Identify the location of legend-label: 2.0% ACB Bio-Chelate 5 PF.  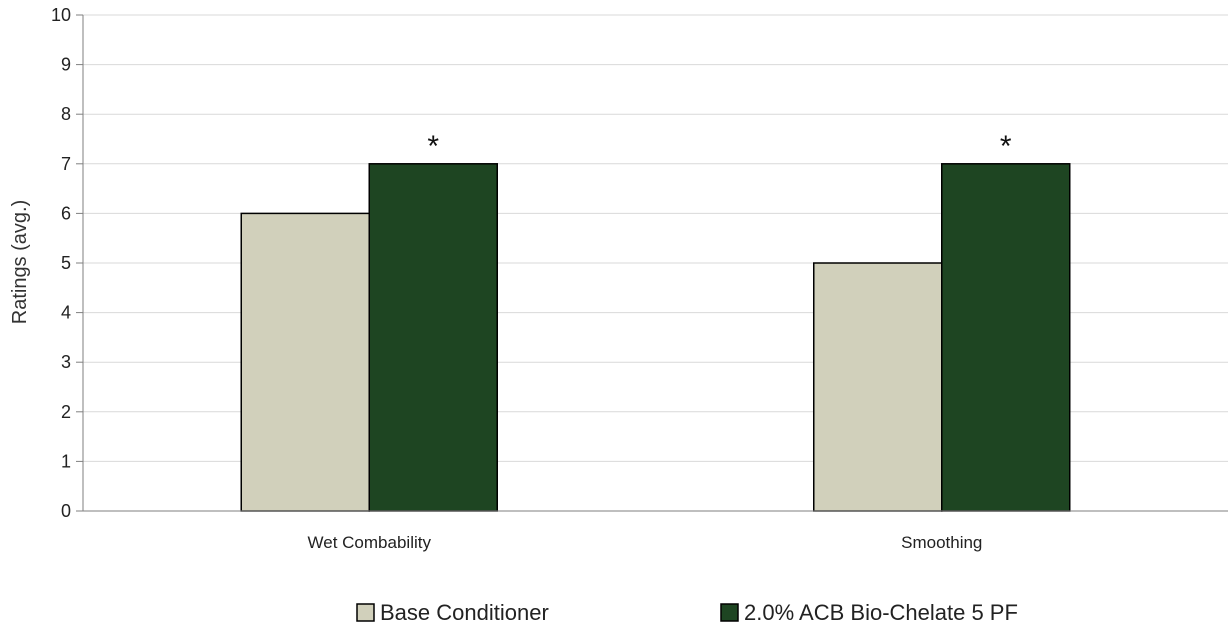
(881, 612).